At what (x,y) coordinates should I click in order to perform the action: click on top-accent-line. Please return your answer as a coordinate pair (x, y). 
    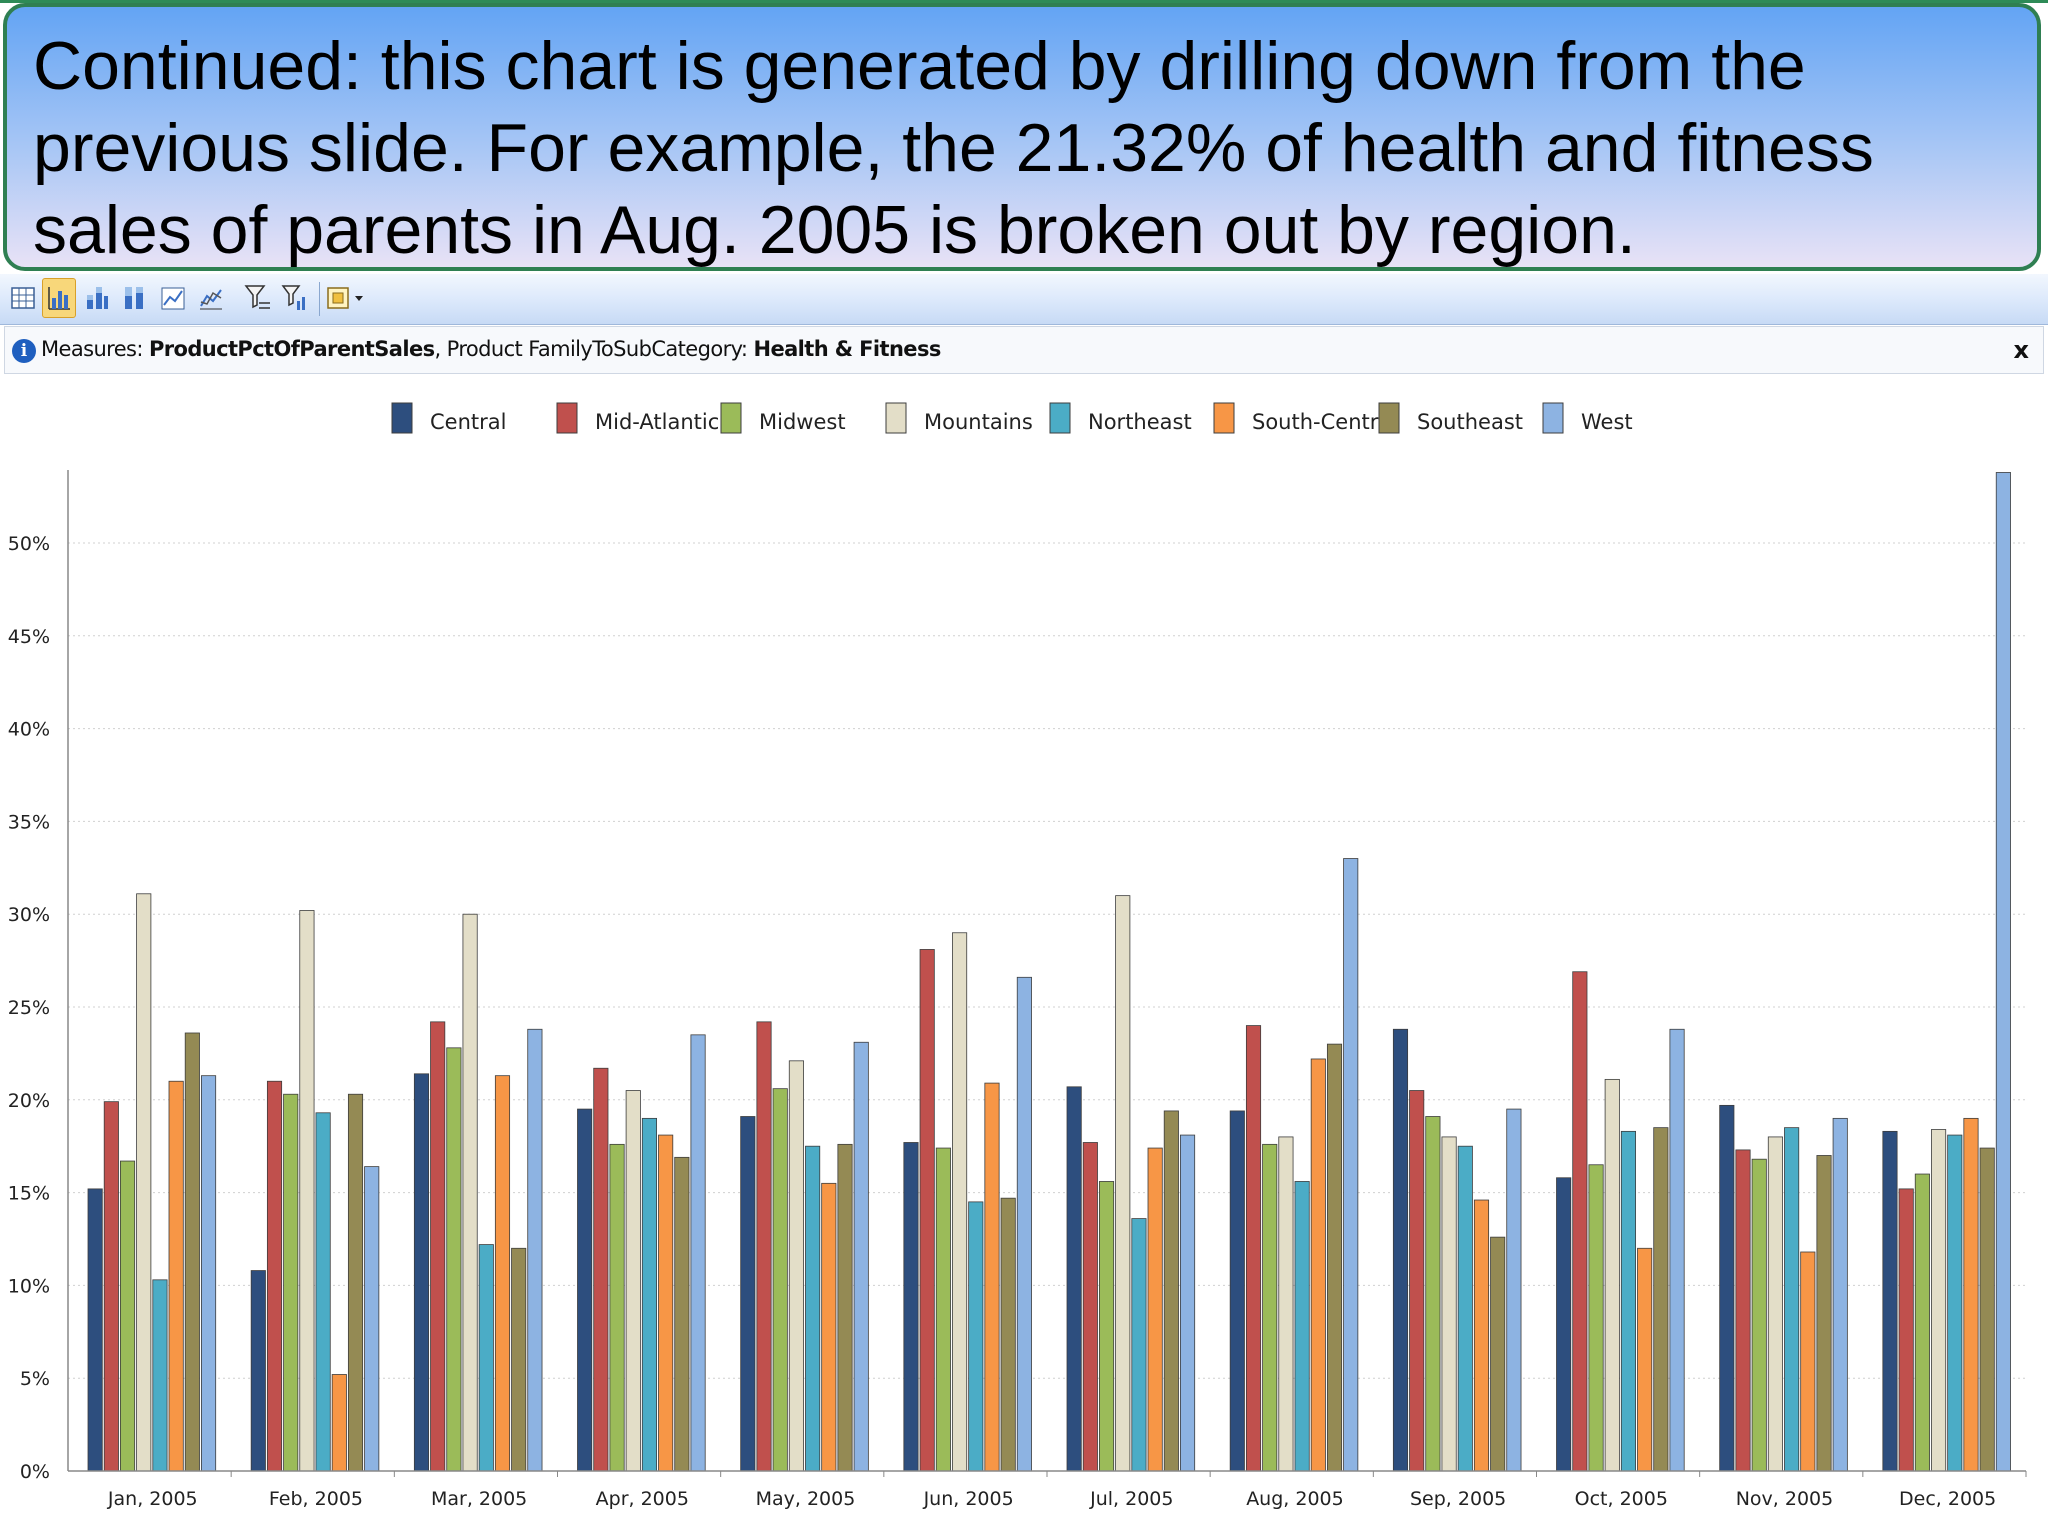
    Looking at the image, I should click on (1024, 1).